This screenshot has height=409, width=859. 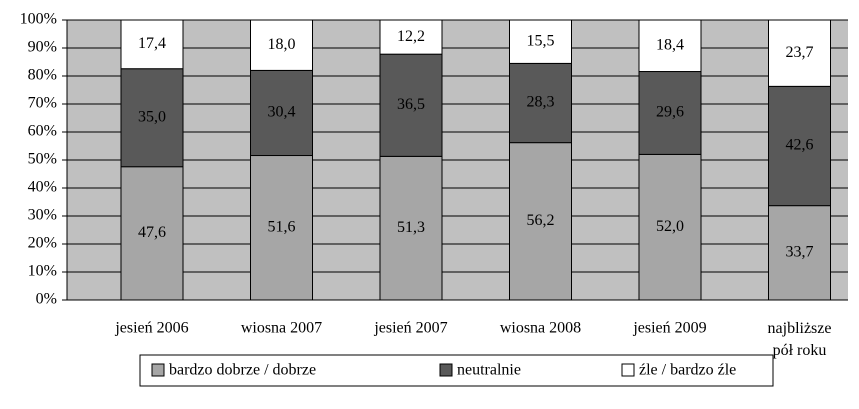 What do you see at coordinates (42, 243) in the screenshot?
I see `y-tick-label: 20%` at bounding box center [42, 243].